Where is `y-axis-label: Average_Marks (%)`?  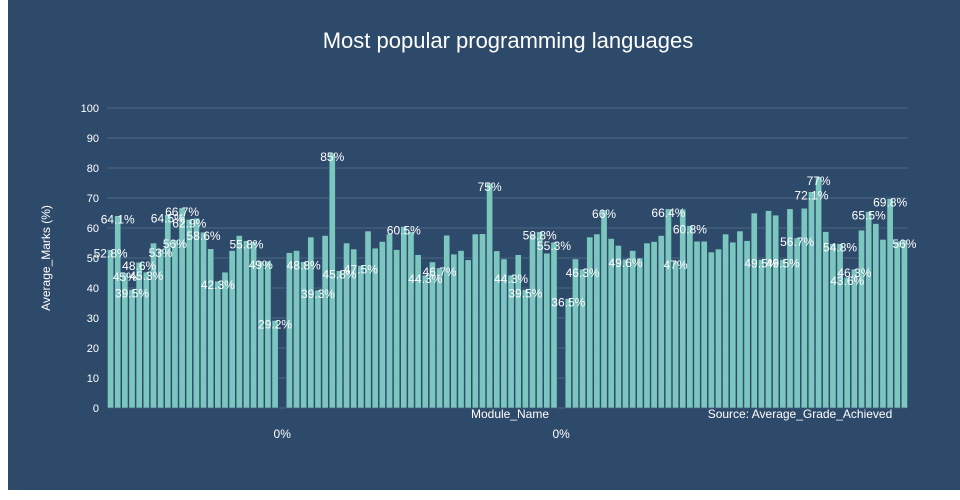
y-axis-label: Average_Marks (%) is located at coordinates (46, 258).